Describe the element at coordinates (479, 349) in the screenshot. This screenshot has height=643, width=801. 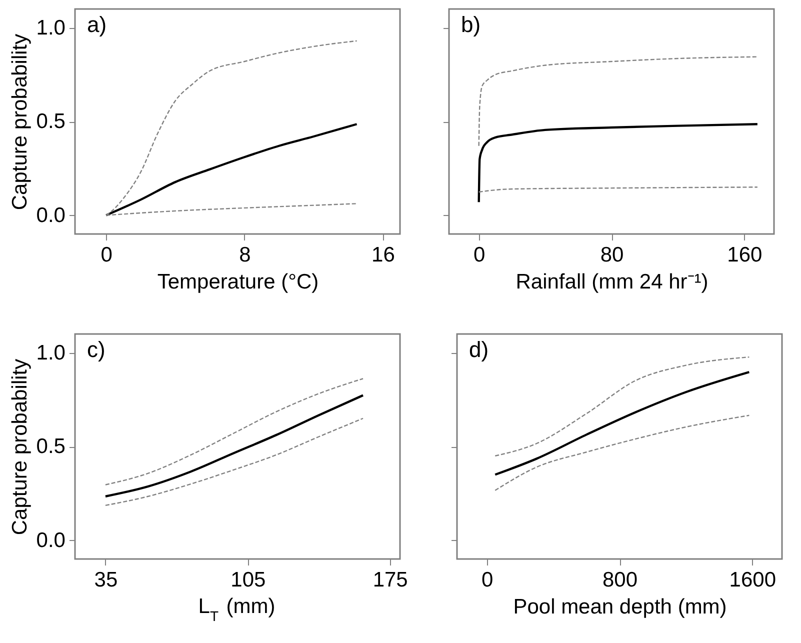
I see `annotation: d)` at that location.